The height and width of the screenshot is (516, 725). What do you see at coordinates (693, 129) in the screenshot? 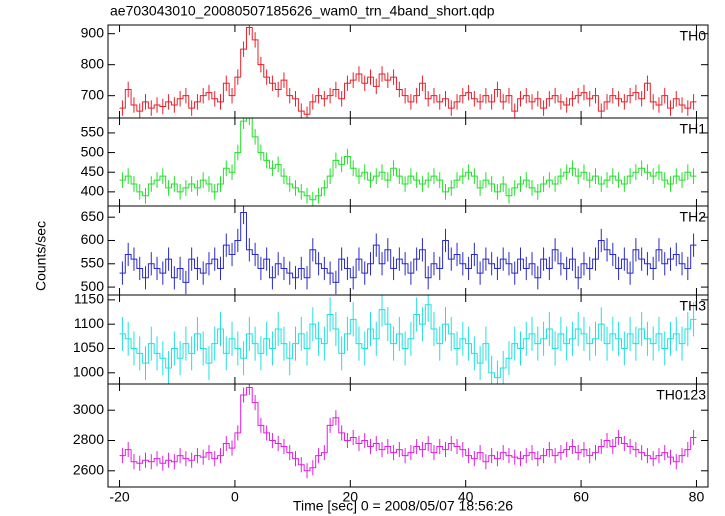
I see `panel-label: TH1` at bounding box center [693, 129].